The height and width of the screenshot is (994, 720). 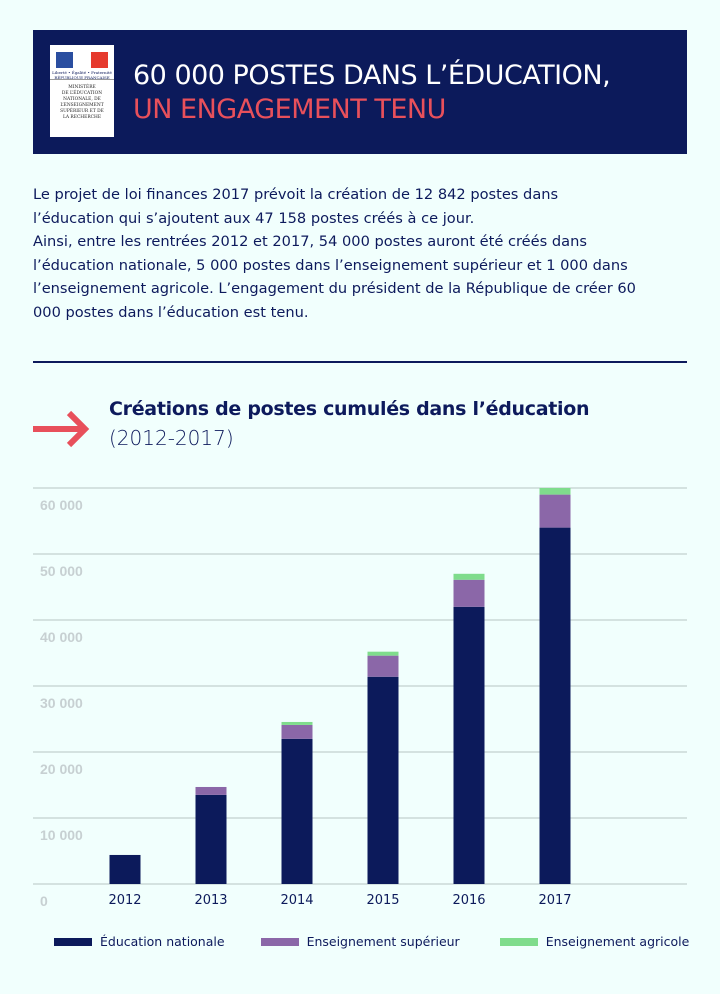 What do you see at coordinates (372, 75) in the screenshot?
I see `title-line-1: 60 000 POSTES DANS L’ÉDUCATION,` at bounding box center [372, 75].